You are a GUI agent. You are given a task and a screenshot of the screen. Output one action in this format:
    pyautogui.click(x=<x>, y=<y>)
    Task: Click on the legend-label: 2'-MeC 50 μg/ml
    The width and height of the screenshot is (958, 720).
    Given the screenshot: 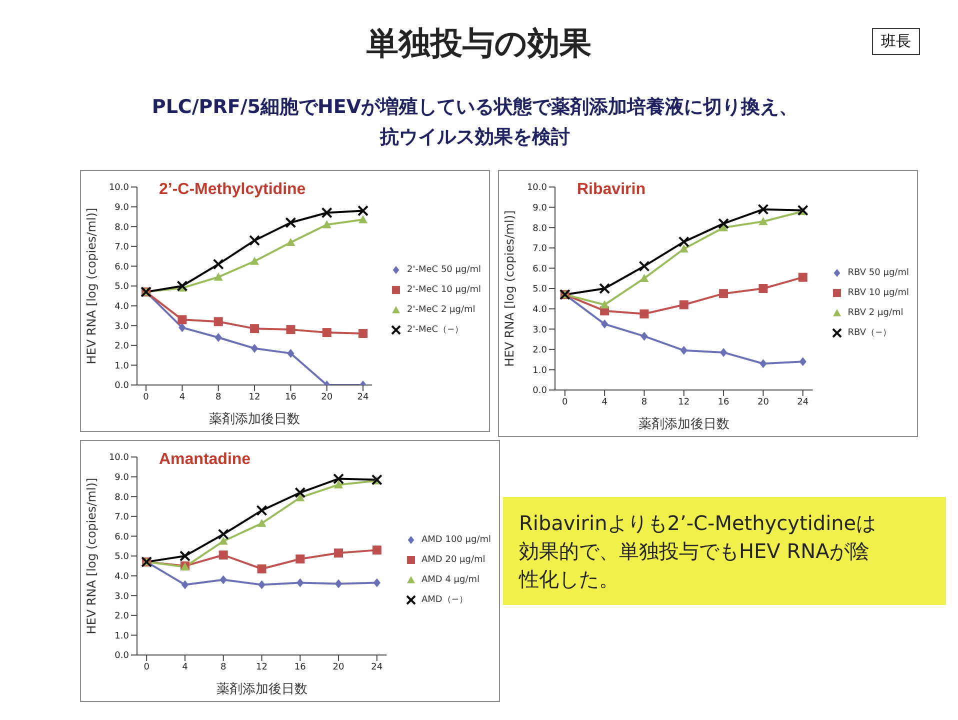 What is the action you would take?
    pyautogui.click(x=444, y=270)
    